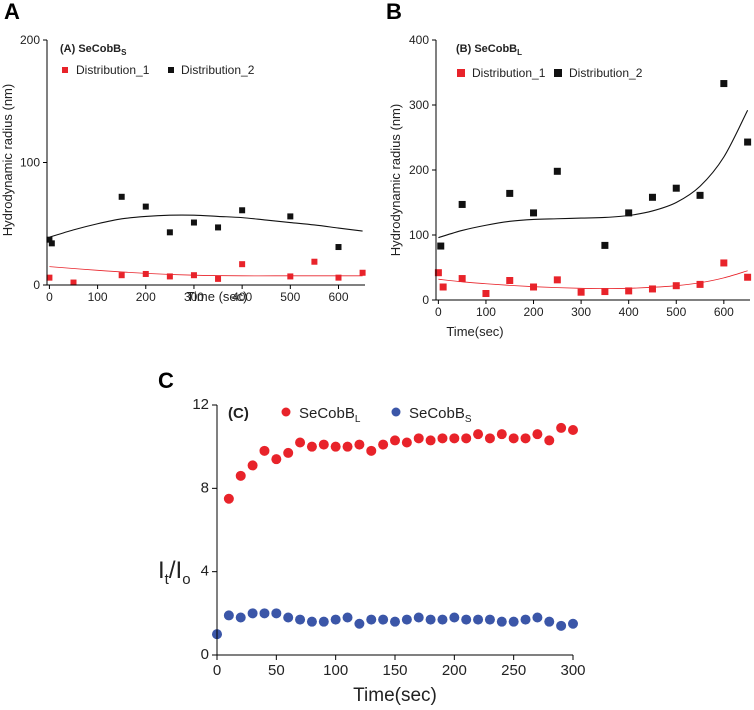 This screenshot has height=710, width=754. What do you see at coordinates (572, 670) in the screenshot?
I see `panel-c-x-tick-label: 300` at bounding box center [572, 670].